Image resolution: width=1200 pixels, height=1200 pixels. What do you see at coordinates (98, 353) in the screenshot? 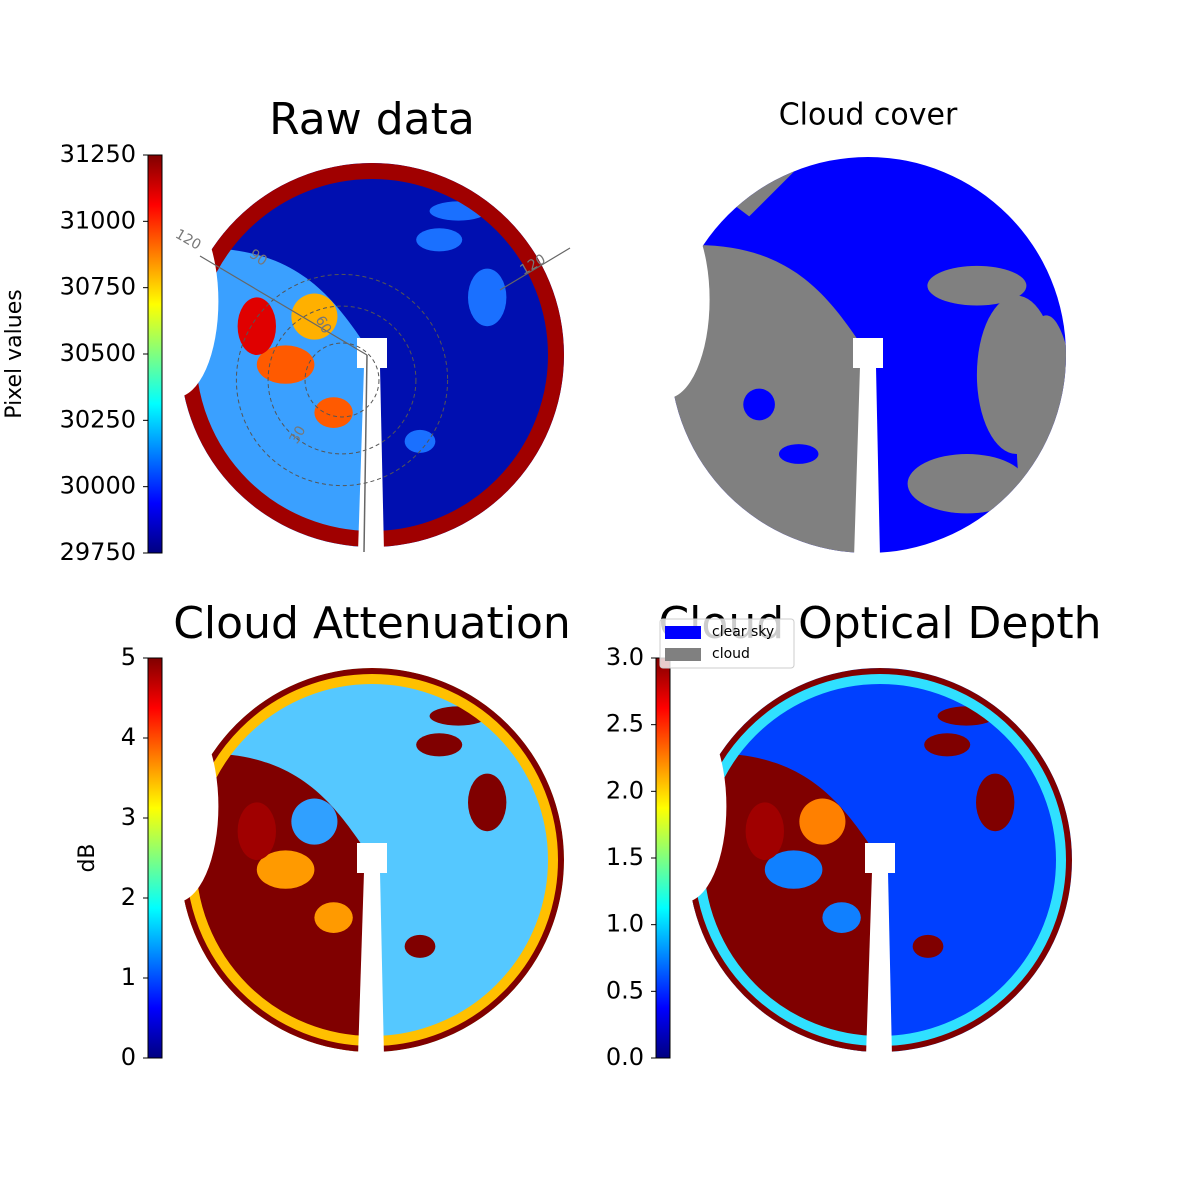
I see `colorbar-tick-label: 30500` at bounding box center [98, 353].